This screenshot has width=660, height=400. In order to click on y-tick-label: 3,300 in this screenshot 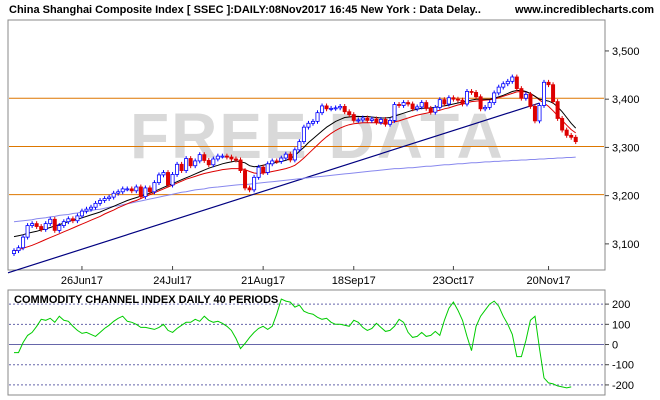, I will do `click(626, 148)`.